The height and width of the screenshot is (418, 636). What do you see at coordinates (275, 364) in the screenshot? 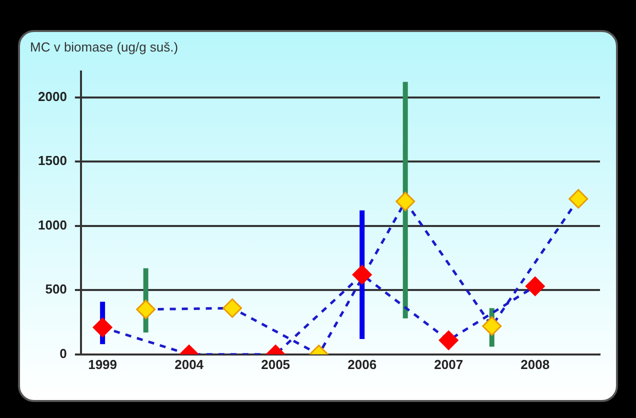
I see `x-tick-label: 2005` at bounding box center [275, 364].